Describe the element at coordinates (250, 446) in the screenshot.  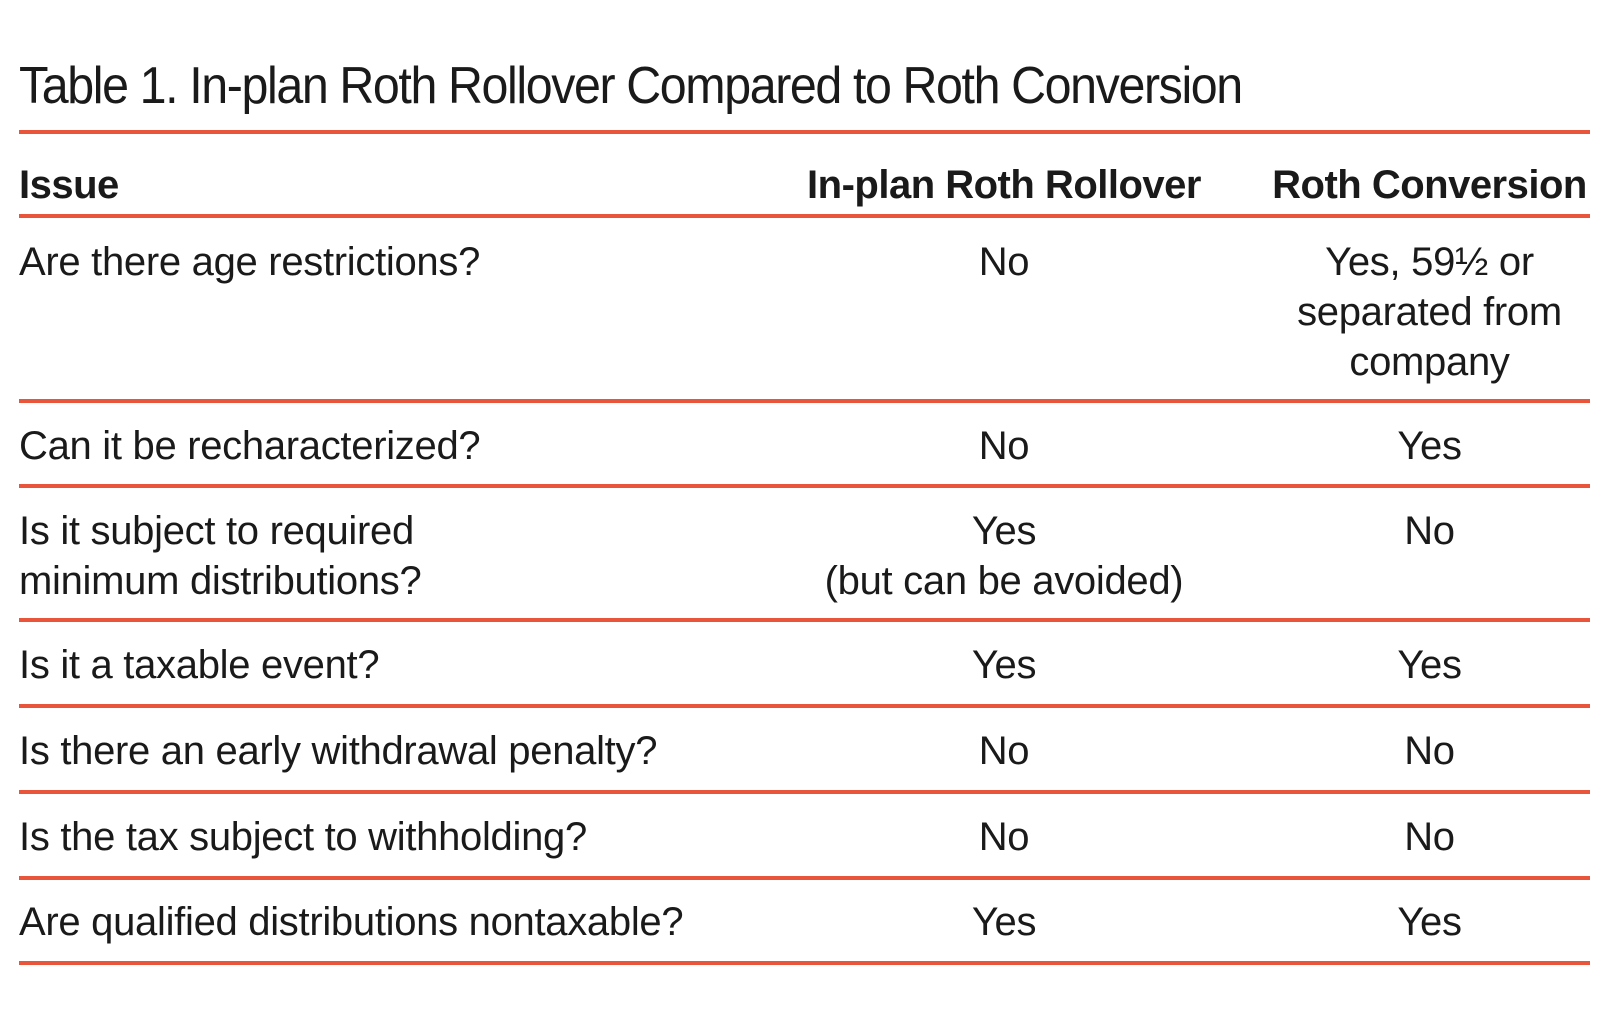
I see `cell-issue: Can it be recharacterized?` at that location.